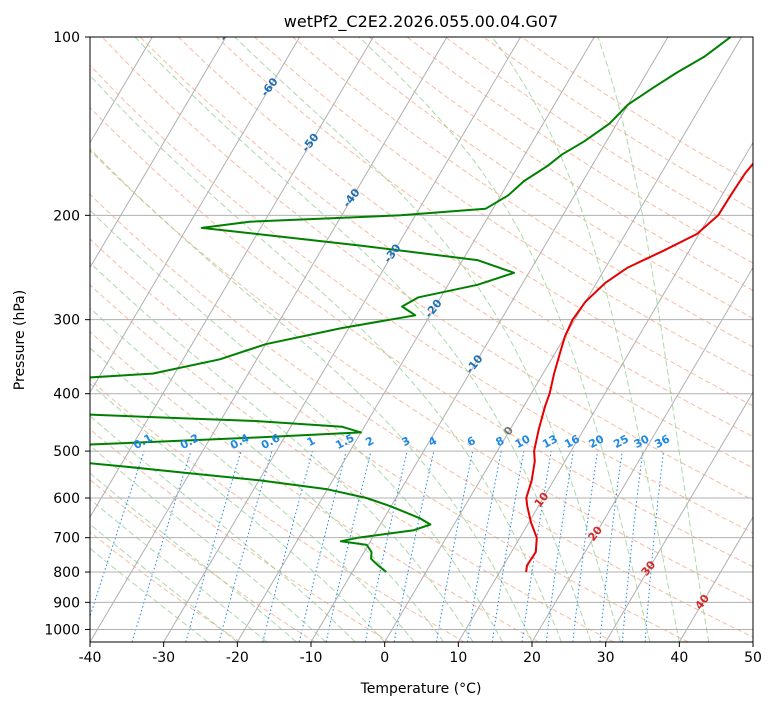 The height and width of the screenshot is (708, 775). I want to click on mixing-ratio-label: 36, so click(662, 441).